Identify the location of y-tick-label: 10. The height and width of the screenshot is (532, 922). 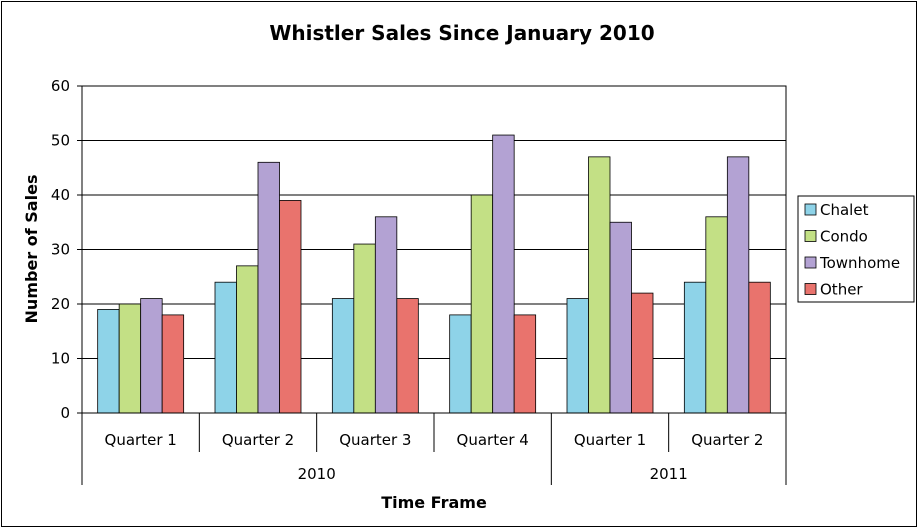
(60, 359).